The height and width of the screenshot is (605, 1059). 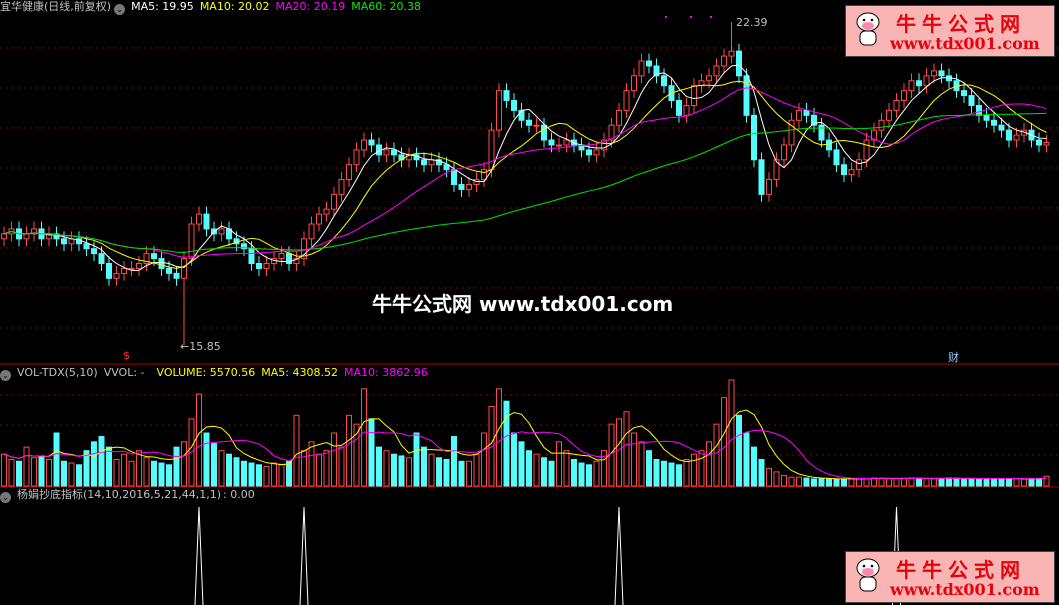 I want to click on logo-bottom: 牛牛公式网 www.tdx001.com, so click(x=950, y=577).